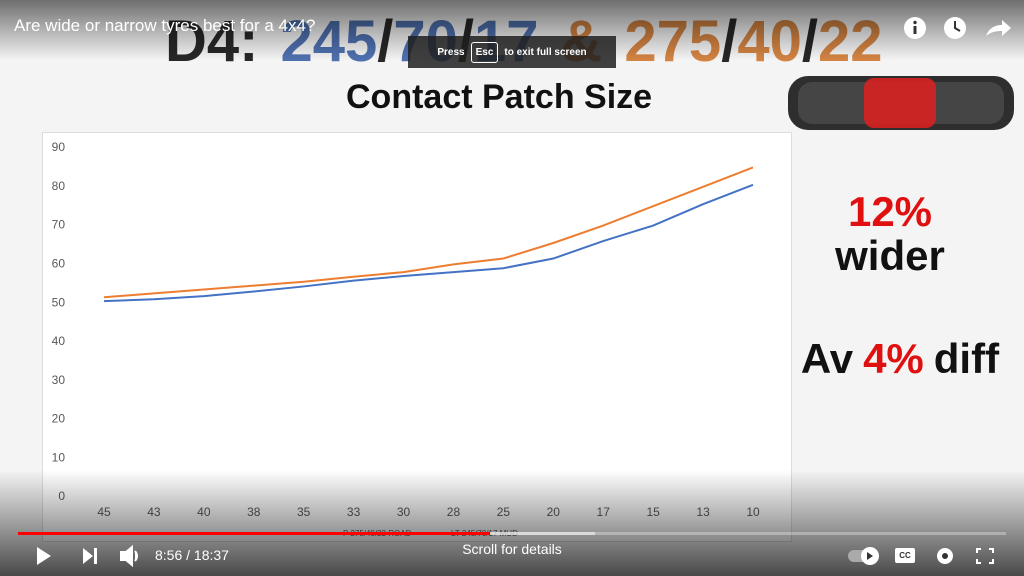 This screenshot has width=1024, height=576. I want to click on y-tick-label: 50, so click(59, 302).